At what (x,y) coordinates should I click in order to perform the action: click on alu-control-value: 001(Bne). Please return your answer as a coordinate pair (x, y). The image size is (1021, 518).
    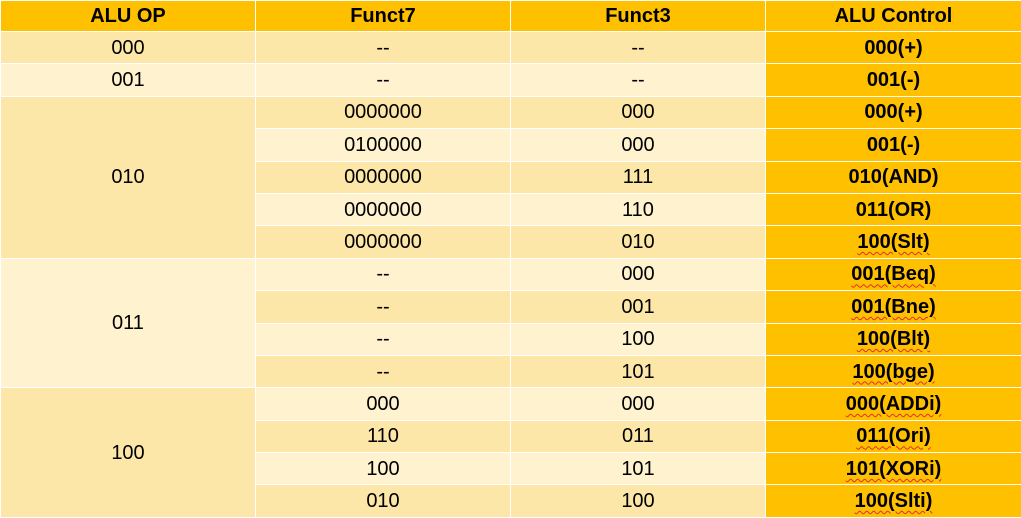
    Looking at the image, I should click on (893, 307).